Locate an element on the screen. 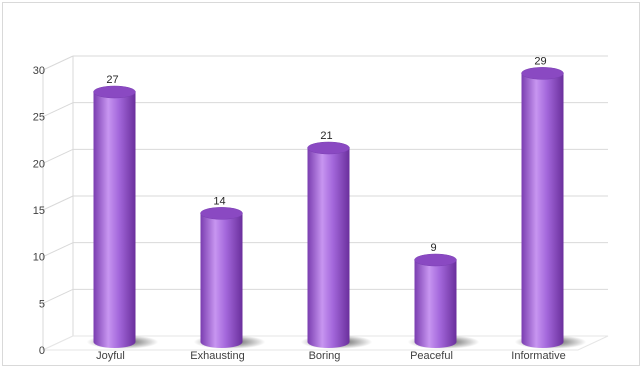 The height and width of the screenshot is (369, 644). x-tick-label: Boring is located at coordinates (325, 356).